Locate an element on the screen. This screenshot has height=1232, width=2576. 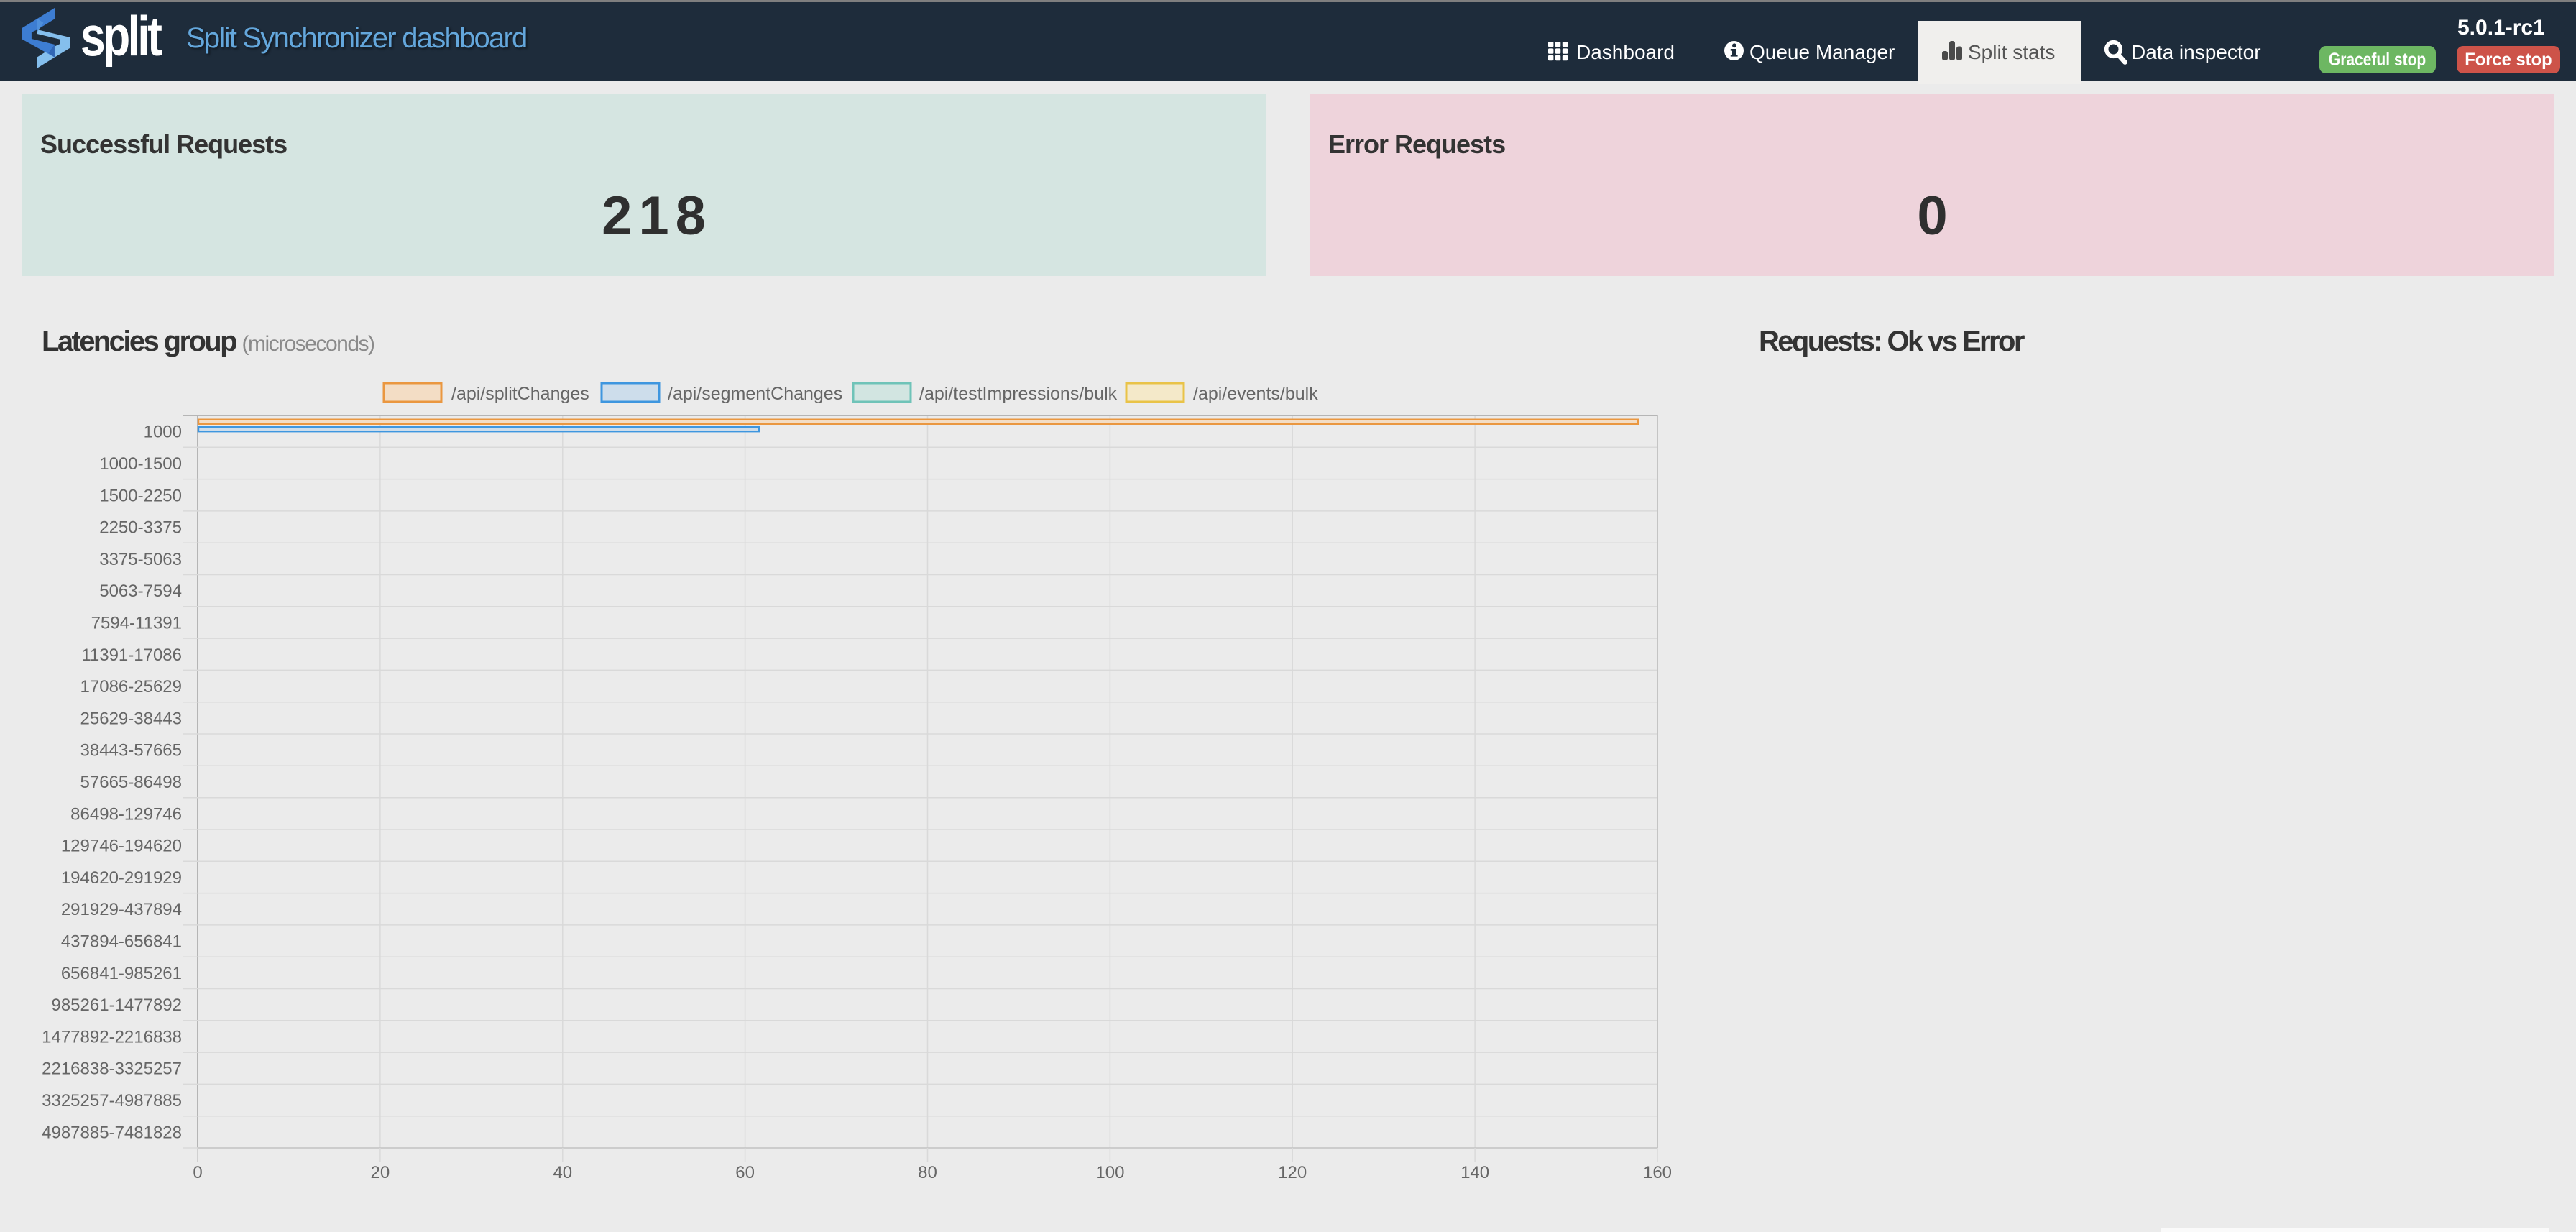
svg-text: 86498-129746 is located at coordinates (126, 814).